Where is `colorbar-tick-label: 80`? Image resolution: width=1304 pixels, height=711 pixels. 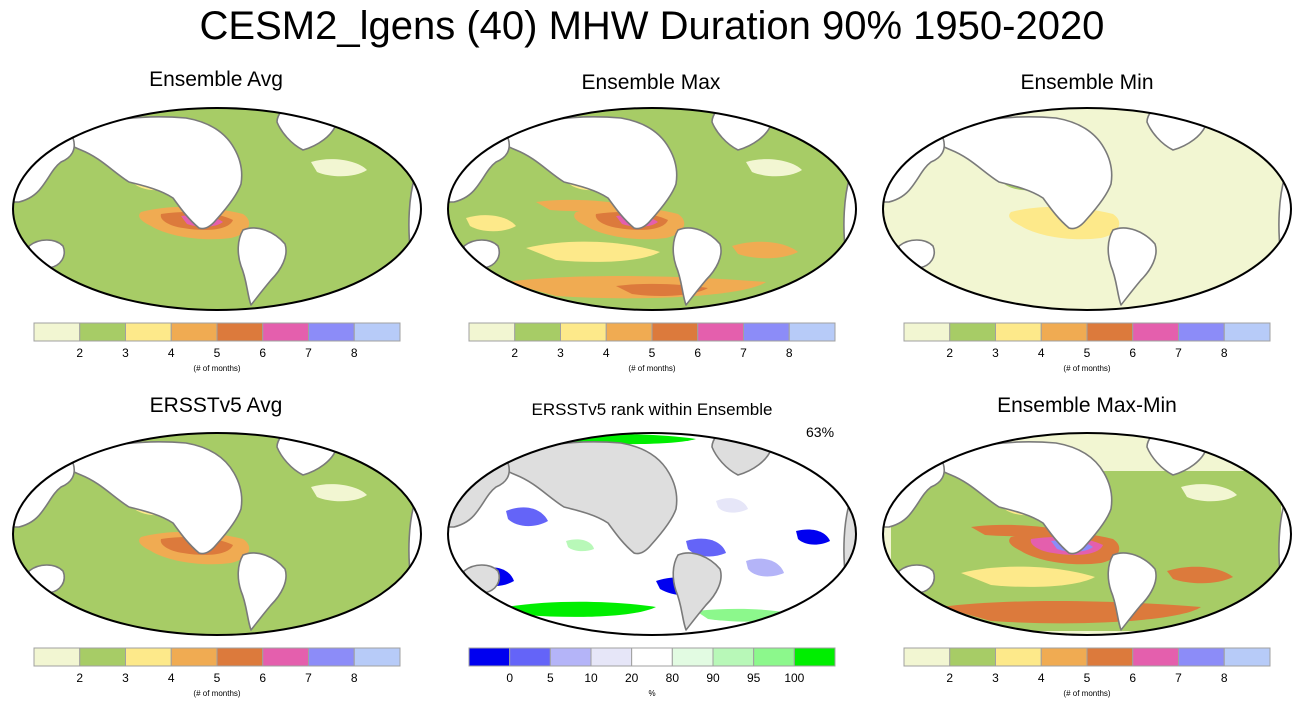
colorbar-tick-label: 80 is located at coordinates (673, 678).